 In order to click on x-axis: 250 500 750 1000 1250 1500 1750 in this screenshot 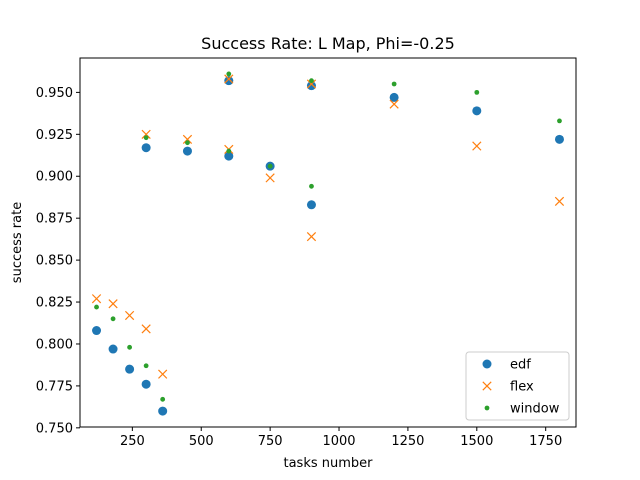, I will do `click(341, 438)`.